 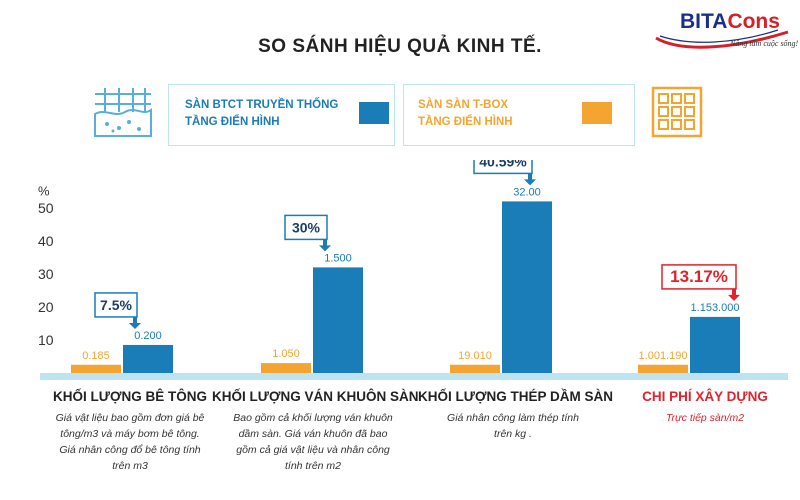 I want to click on description-line: gồm cả giá vật liệu và nhân công, so click(x=313, y=450).